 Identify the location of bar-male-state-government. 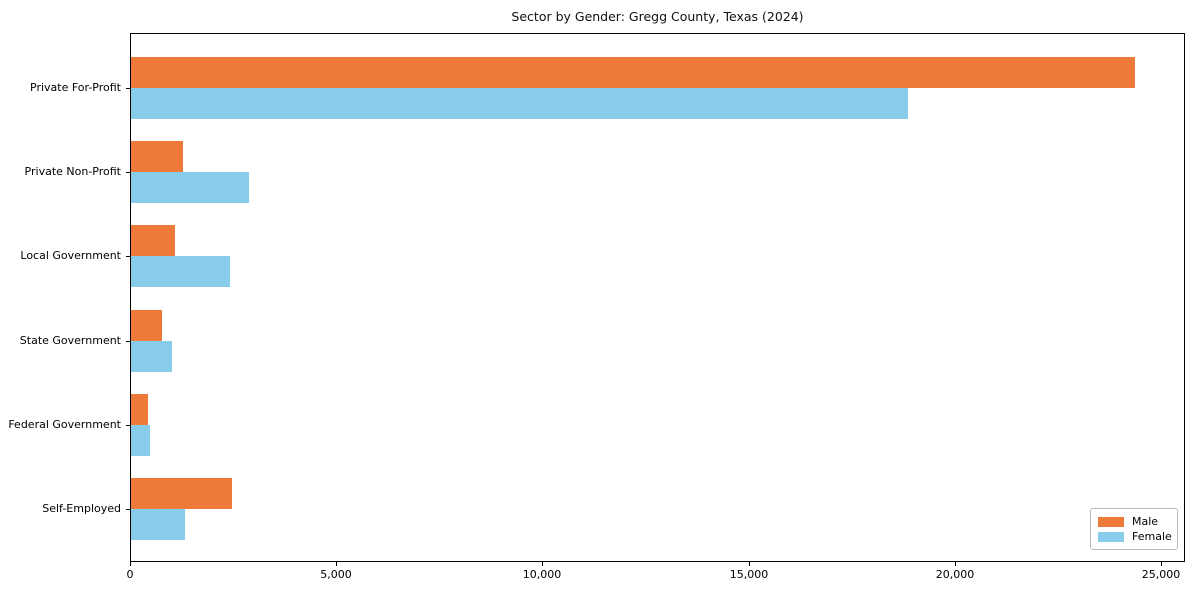
(146, 325).